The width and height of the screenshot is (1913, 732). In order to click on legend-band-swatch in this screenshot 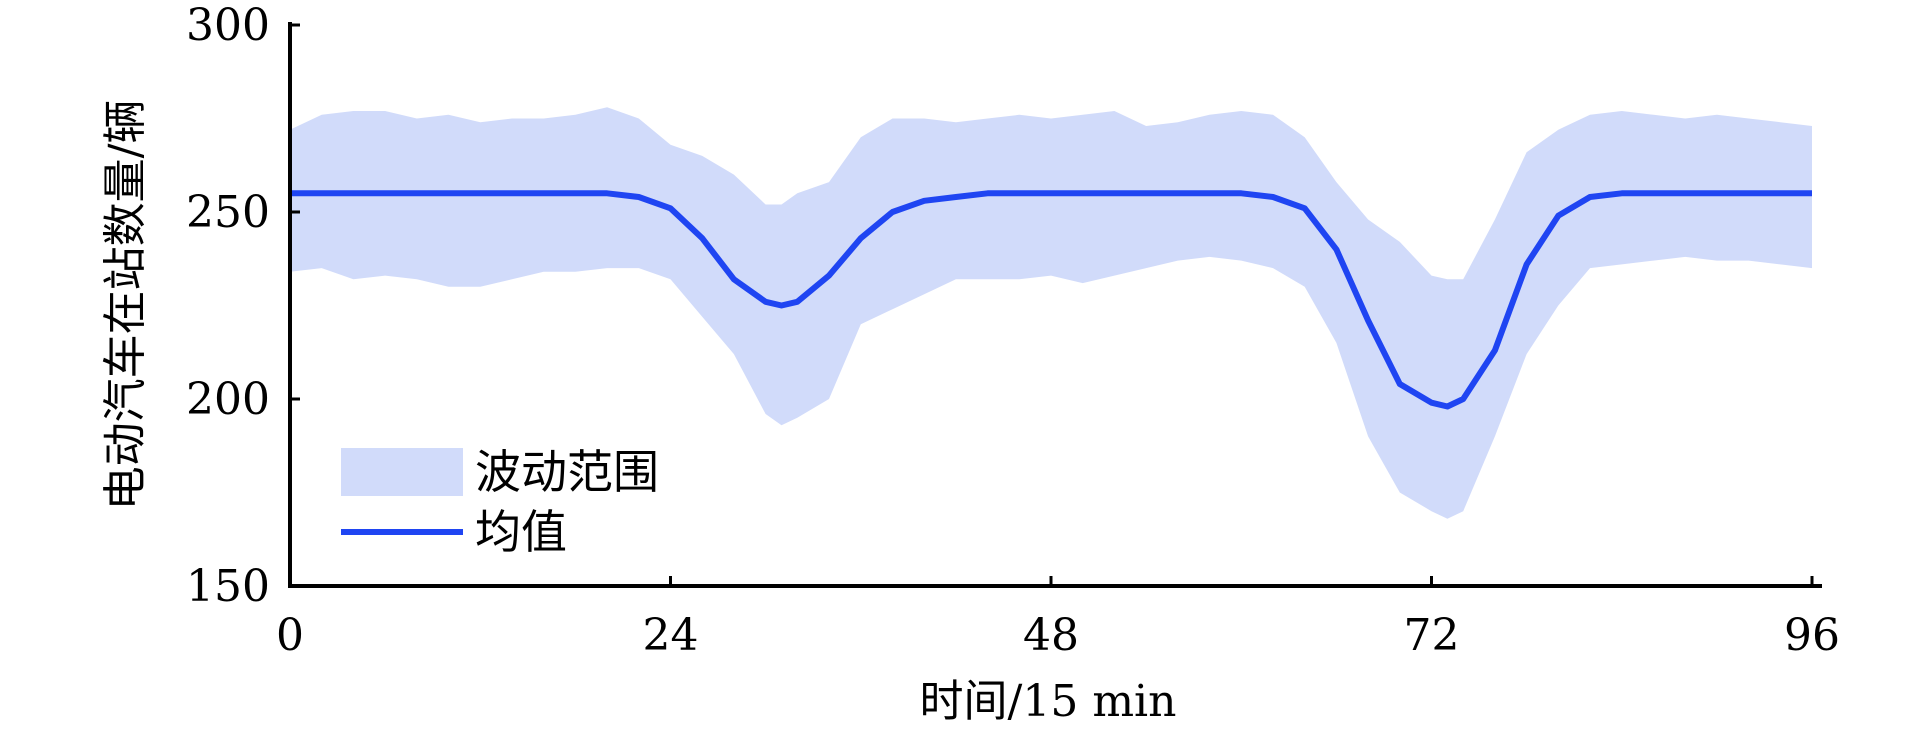, I will do `click(402, 472)`.